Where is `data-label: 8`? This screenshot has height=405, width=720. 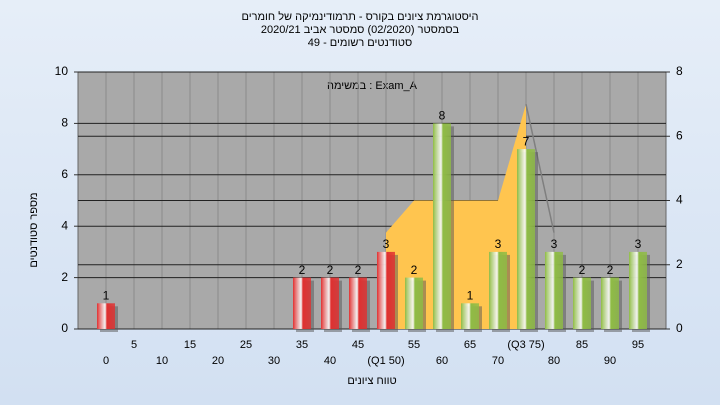 data-label: 8 is located at coordinates (442, 116).